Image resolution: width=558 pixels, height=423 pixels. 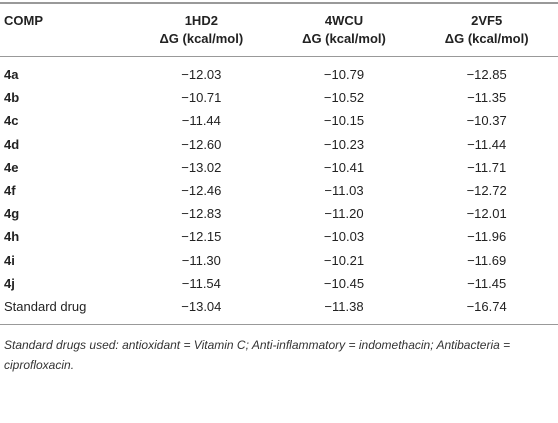 I want to click on cell: −10.79, so click(x=344, y=75).